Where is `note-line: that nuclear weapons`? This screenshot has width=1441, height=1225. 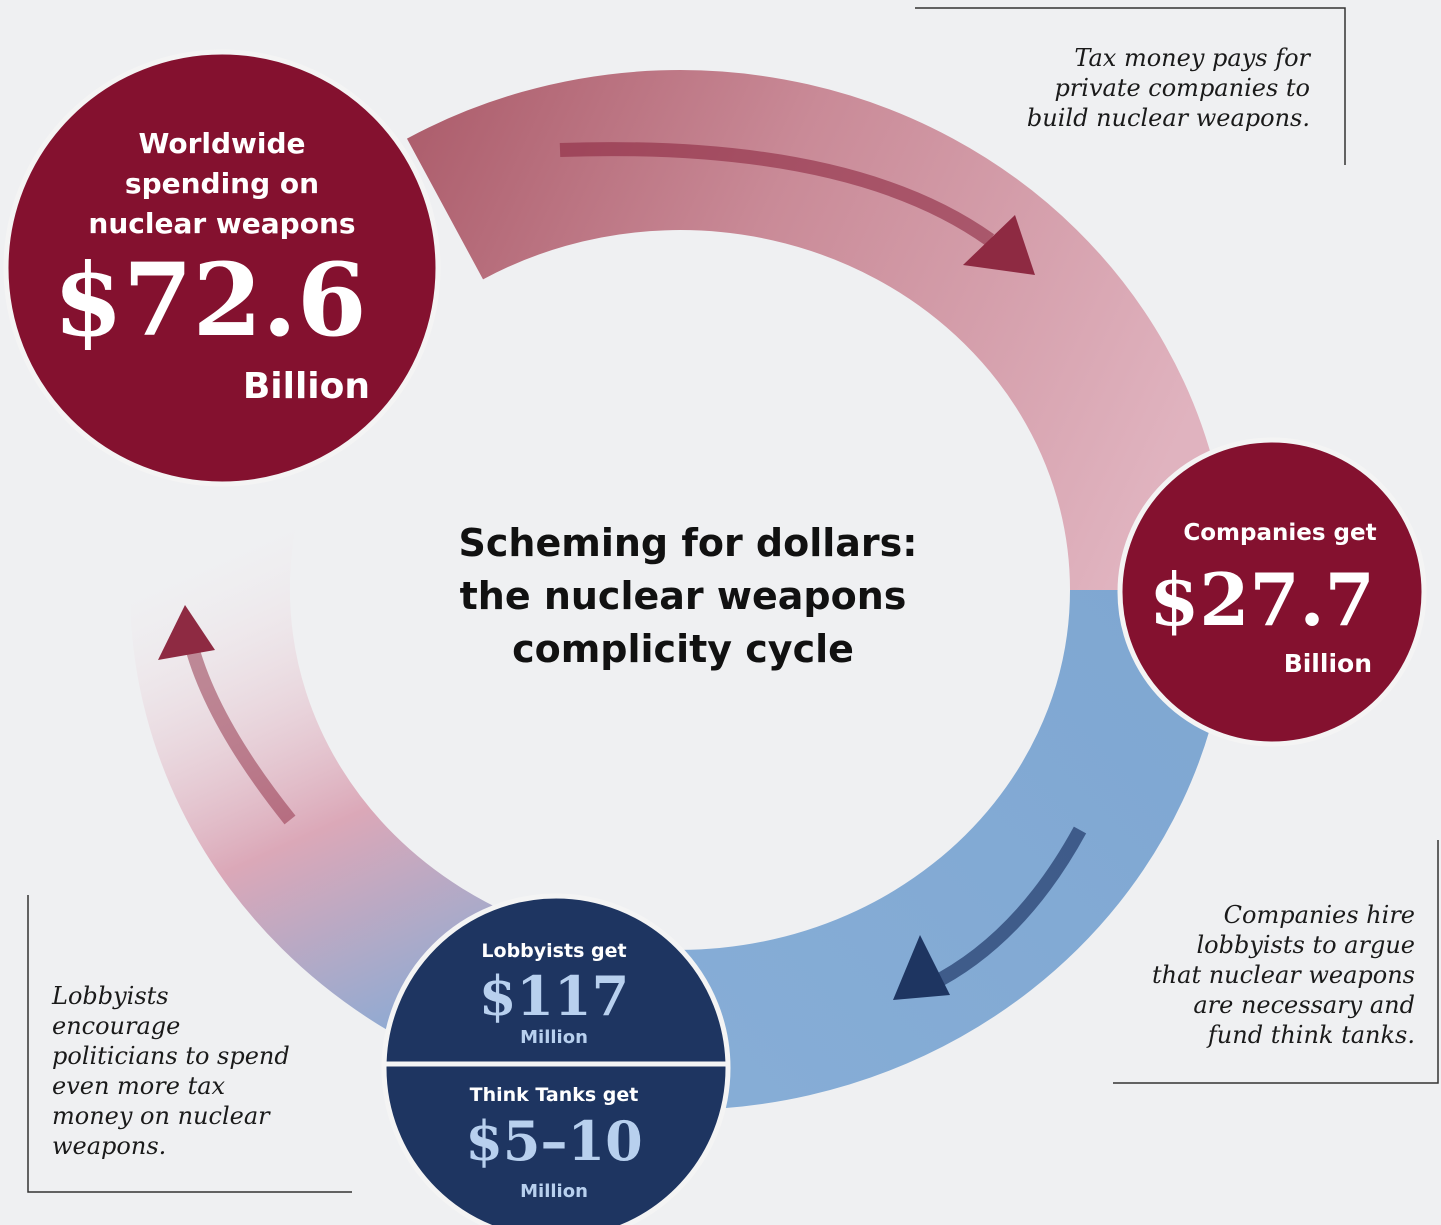 note-line: that nuclear weapons is located at coordinates (1283, 975).